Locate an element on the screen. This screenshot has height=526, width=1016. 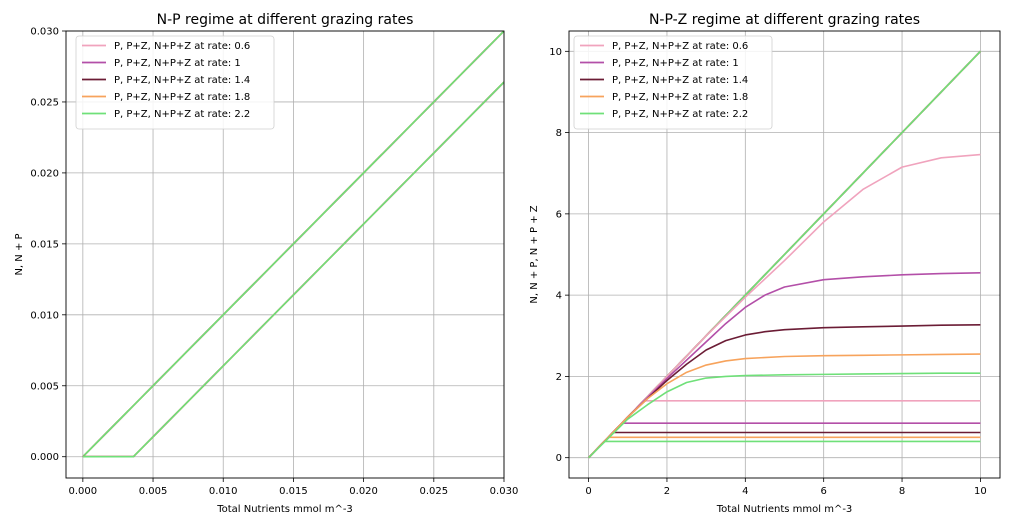
y-axis-label: N, N + P is located at coordinates (19, 254).